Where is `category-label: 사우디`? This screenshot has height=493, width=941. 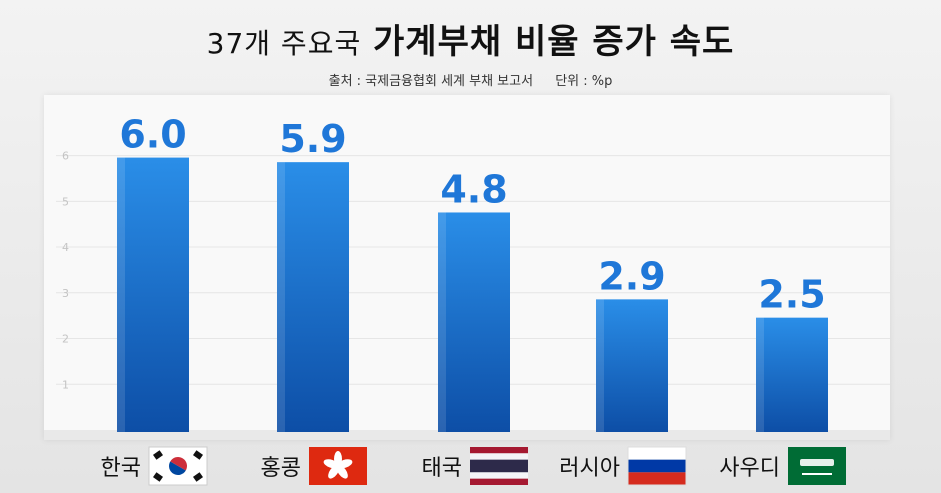 category-label: 사우디 is located at coordinates (749, 468).